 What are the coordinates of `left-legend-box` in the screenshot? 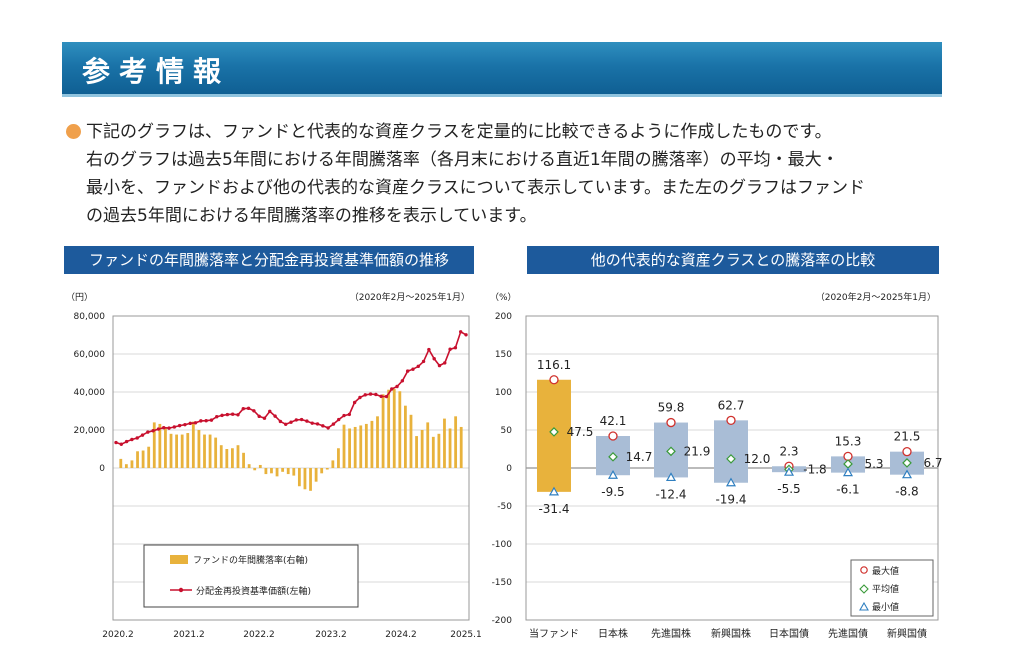 It's located at (251, 576).